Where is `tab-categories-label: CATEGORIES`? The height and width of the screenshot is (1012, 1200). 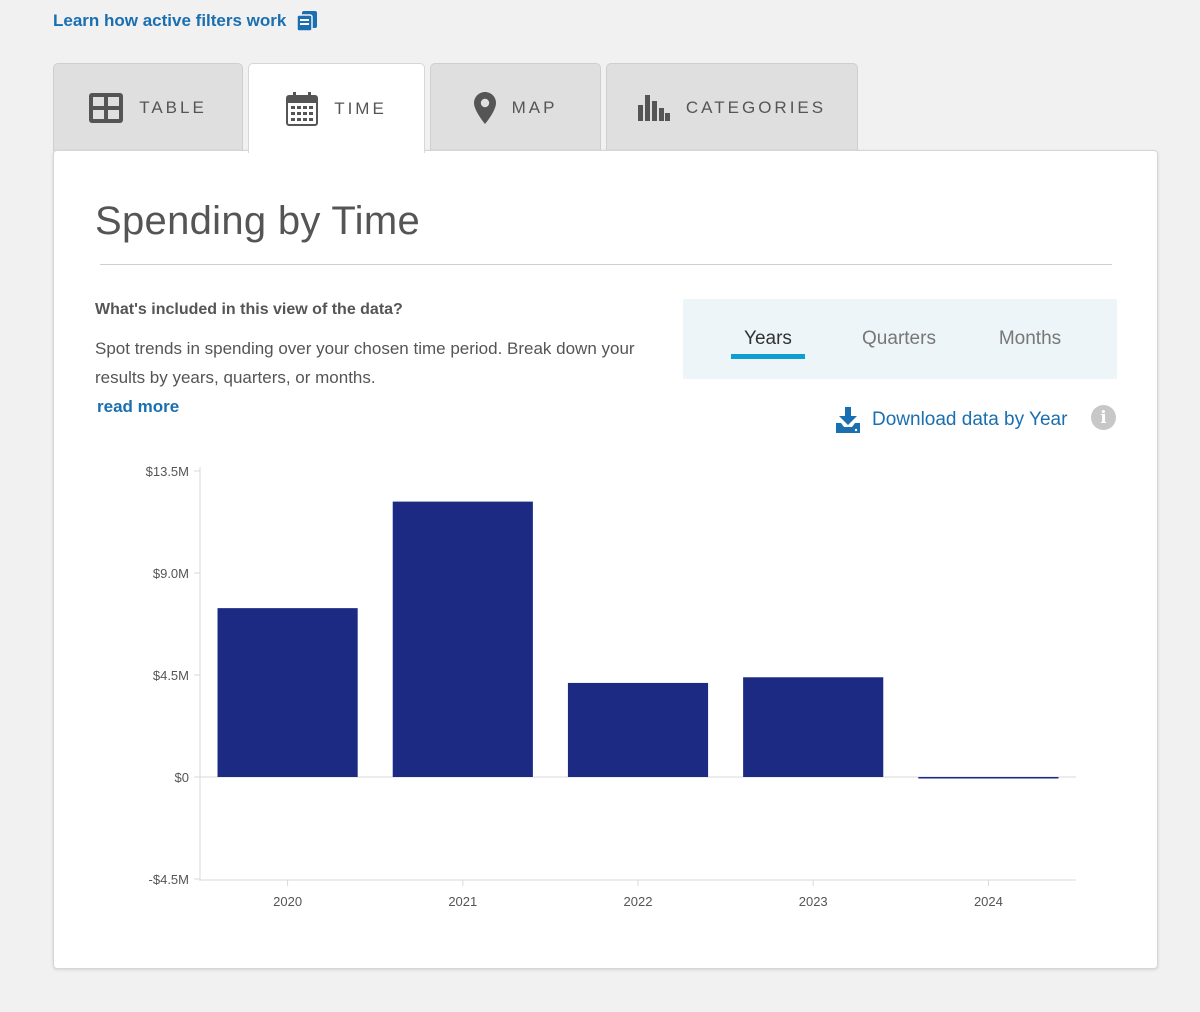 tab-categories-label: CATEGORIES is located at coordinates (756, 107).